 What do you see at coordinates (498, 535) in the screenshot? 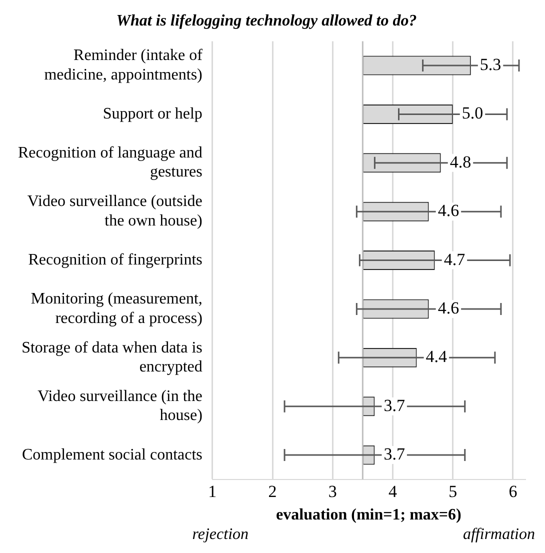
I see `text: affirmation` at bounding box center [498, 535].